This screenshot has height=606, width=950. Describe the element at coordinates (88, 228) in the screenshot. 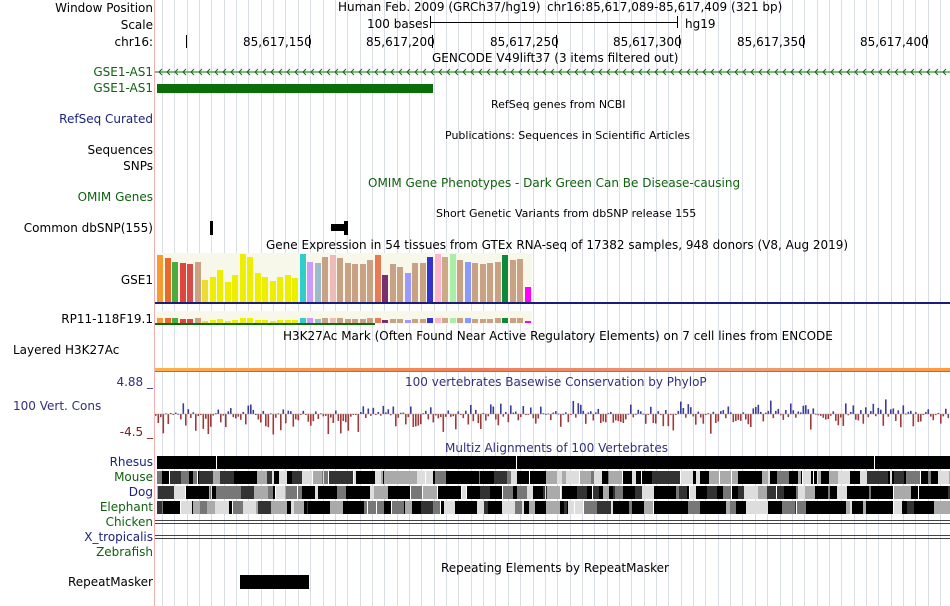

I see `dbsnp-track-label: Common dbSNP(155)` at that location.